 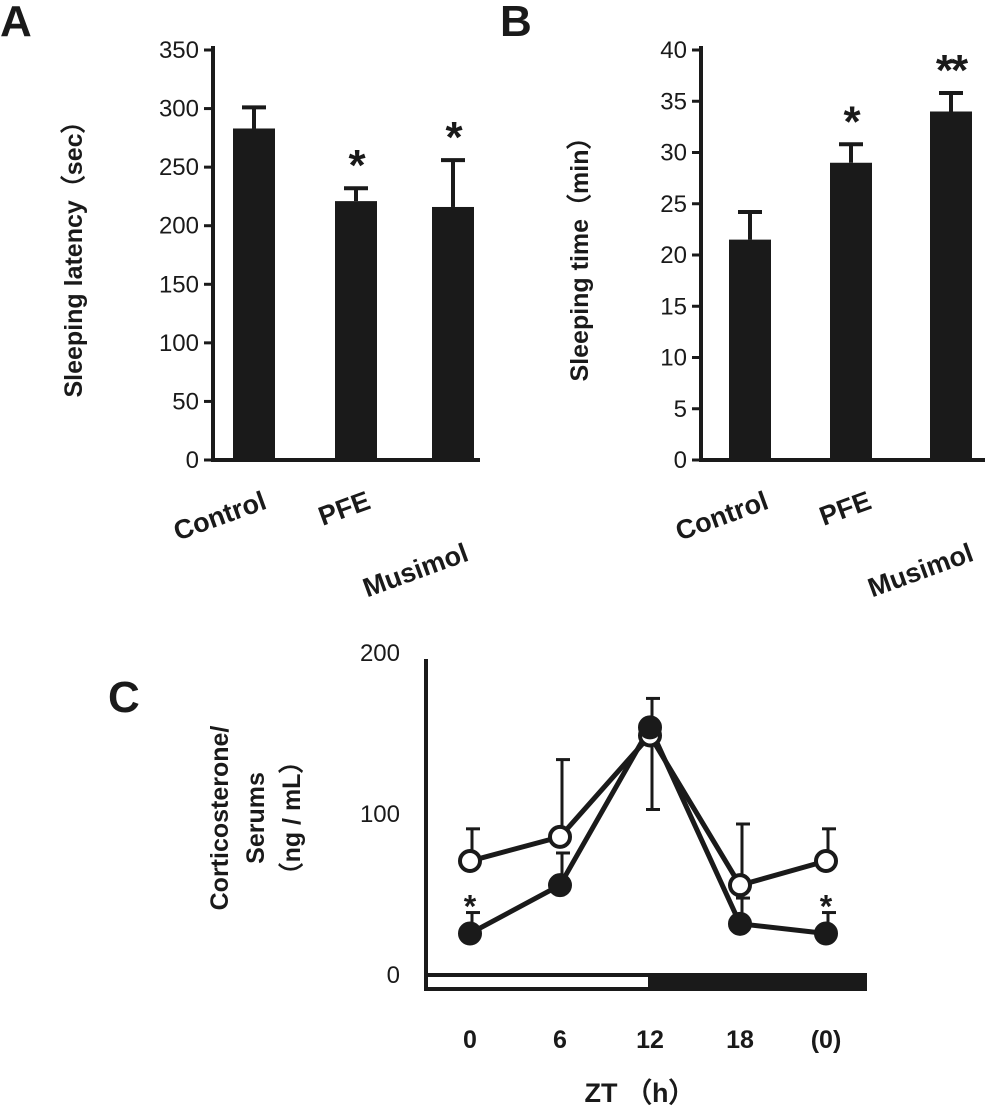 I want to click on y-tick-label: 40, so click(x=673, y=50).